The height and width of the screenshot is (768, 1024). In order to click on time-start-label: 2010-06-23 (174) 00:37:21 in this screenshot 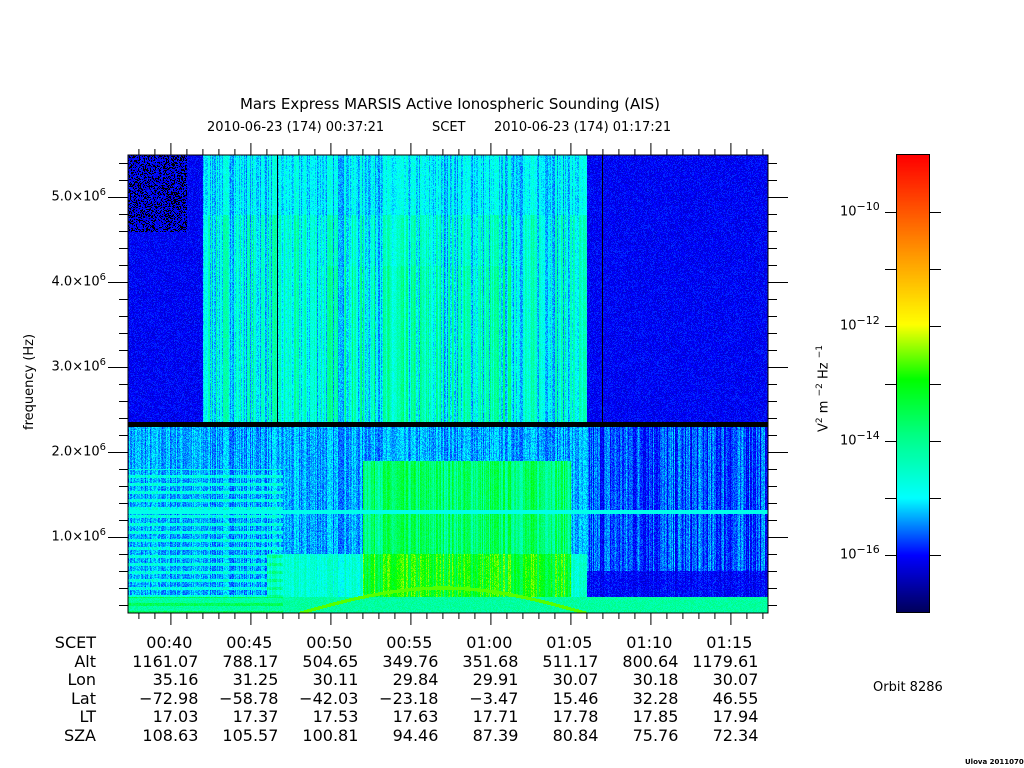, I will do `click(296, 127)`.